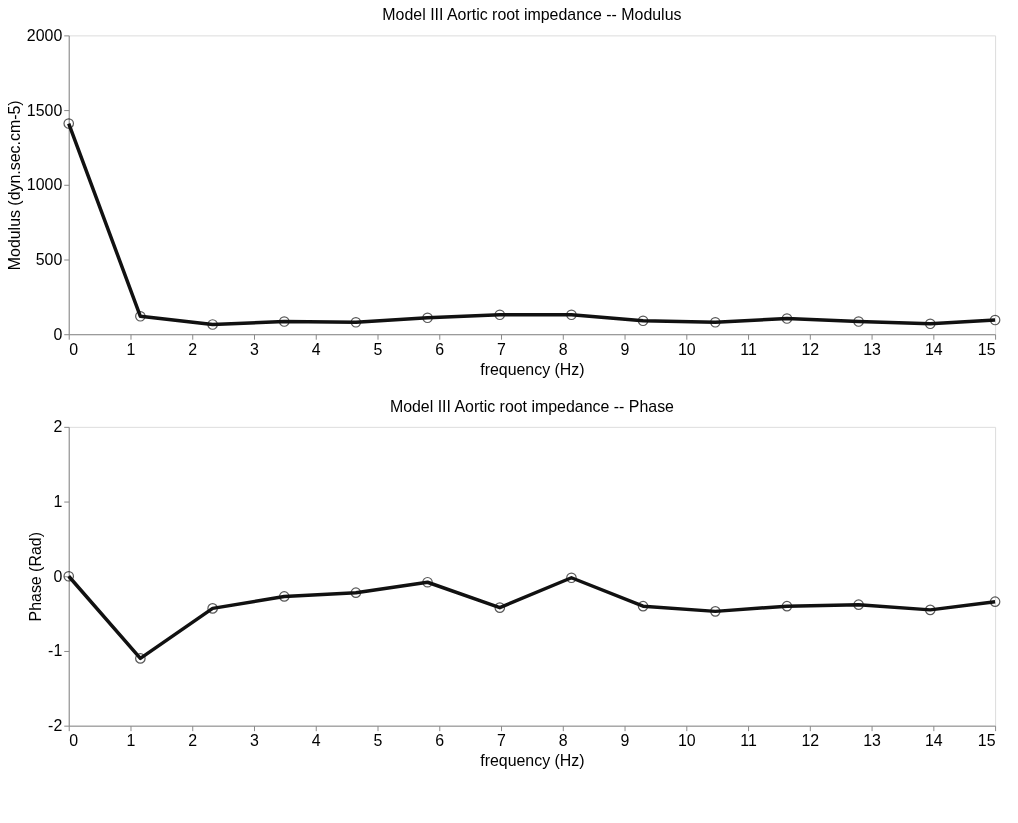 Image resolution: width=1018 pixels, height=823 pixels. I want to click on y-tick-label: 2000, so click(44, 35).